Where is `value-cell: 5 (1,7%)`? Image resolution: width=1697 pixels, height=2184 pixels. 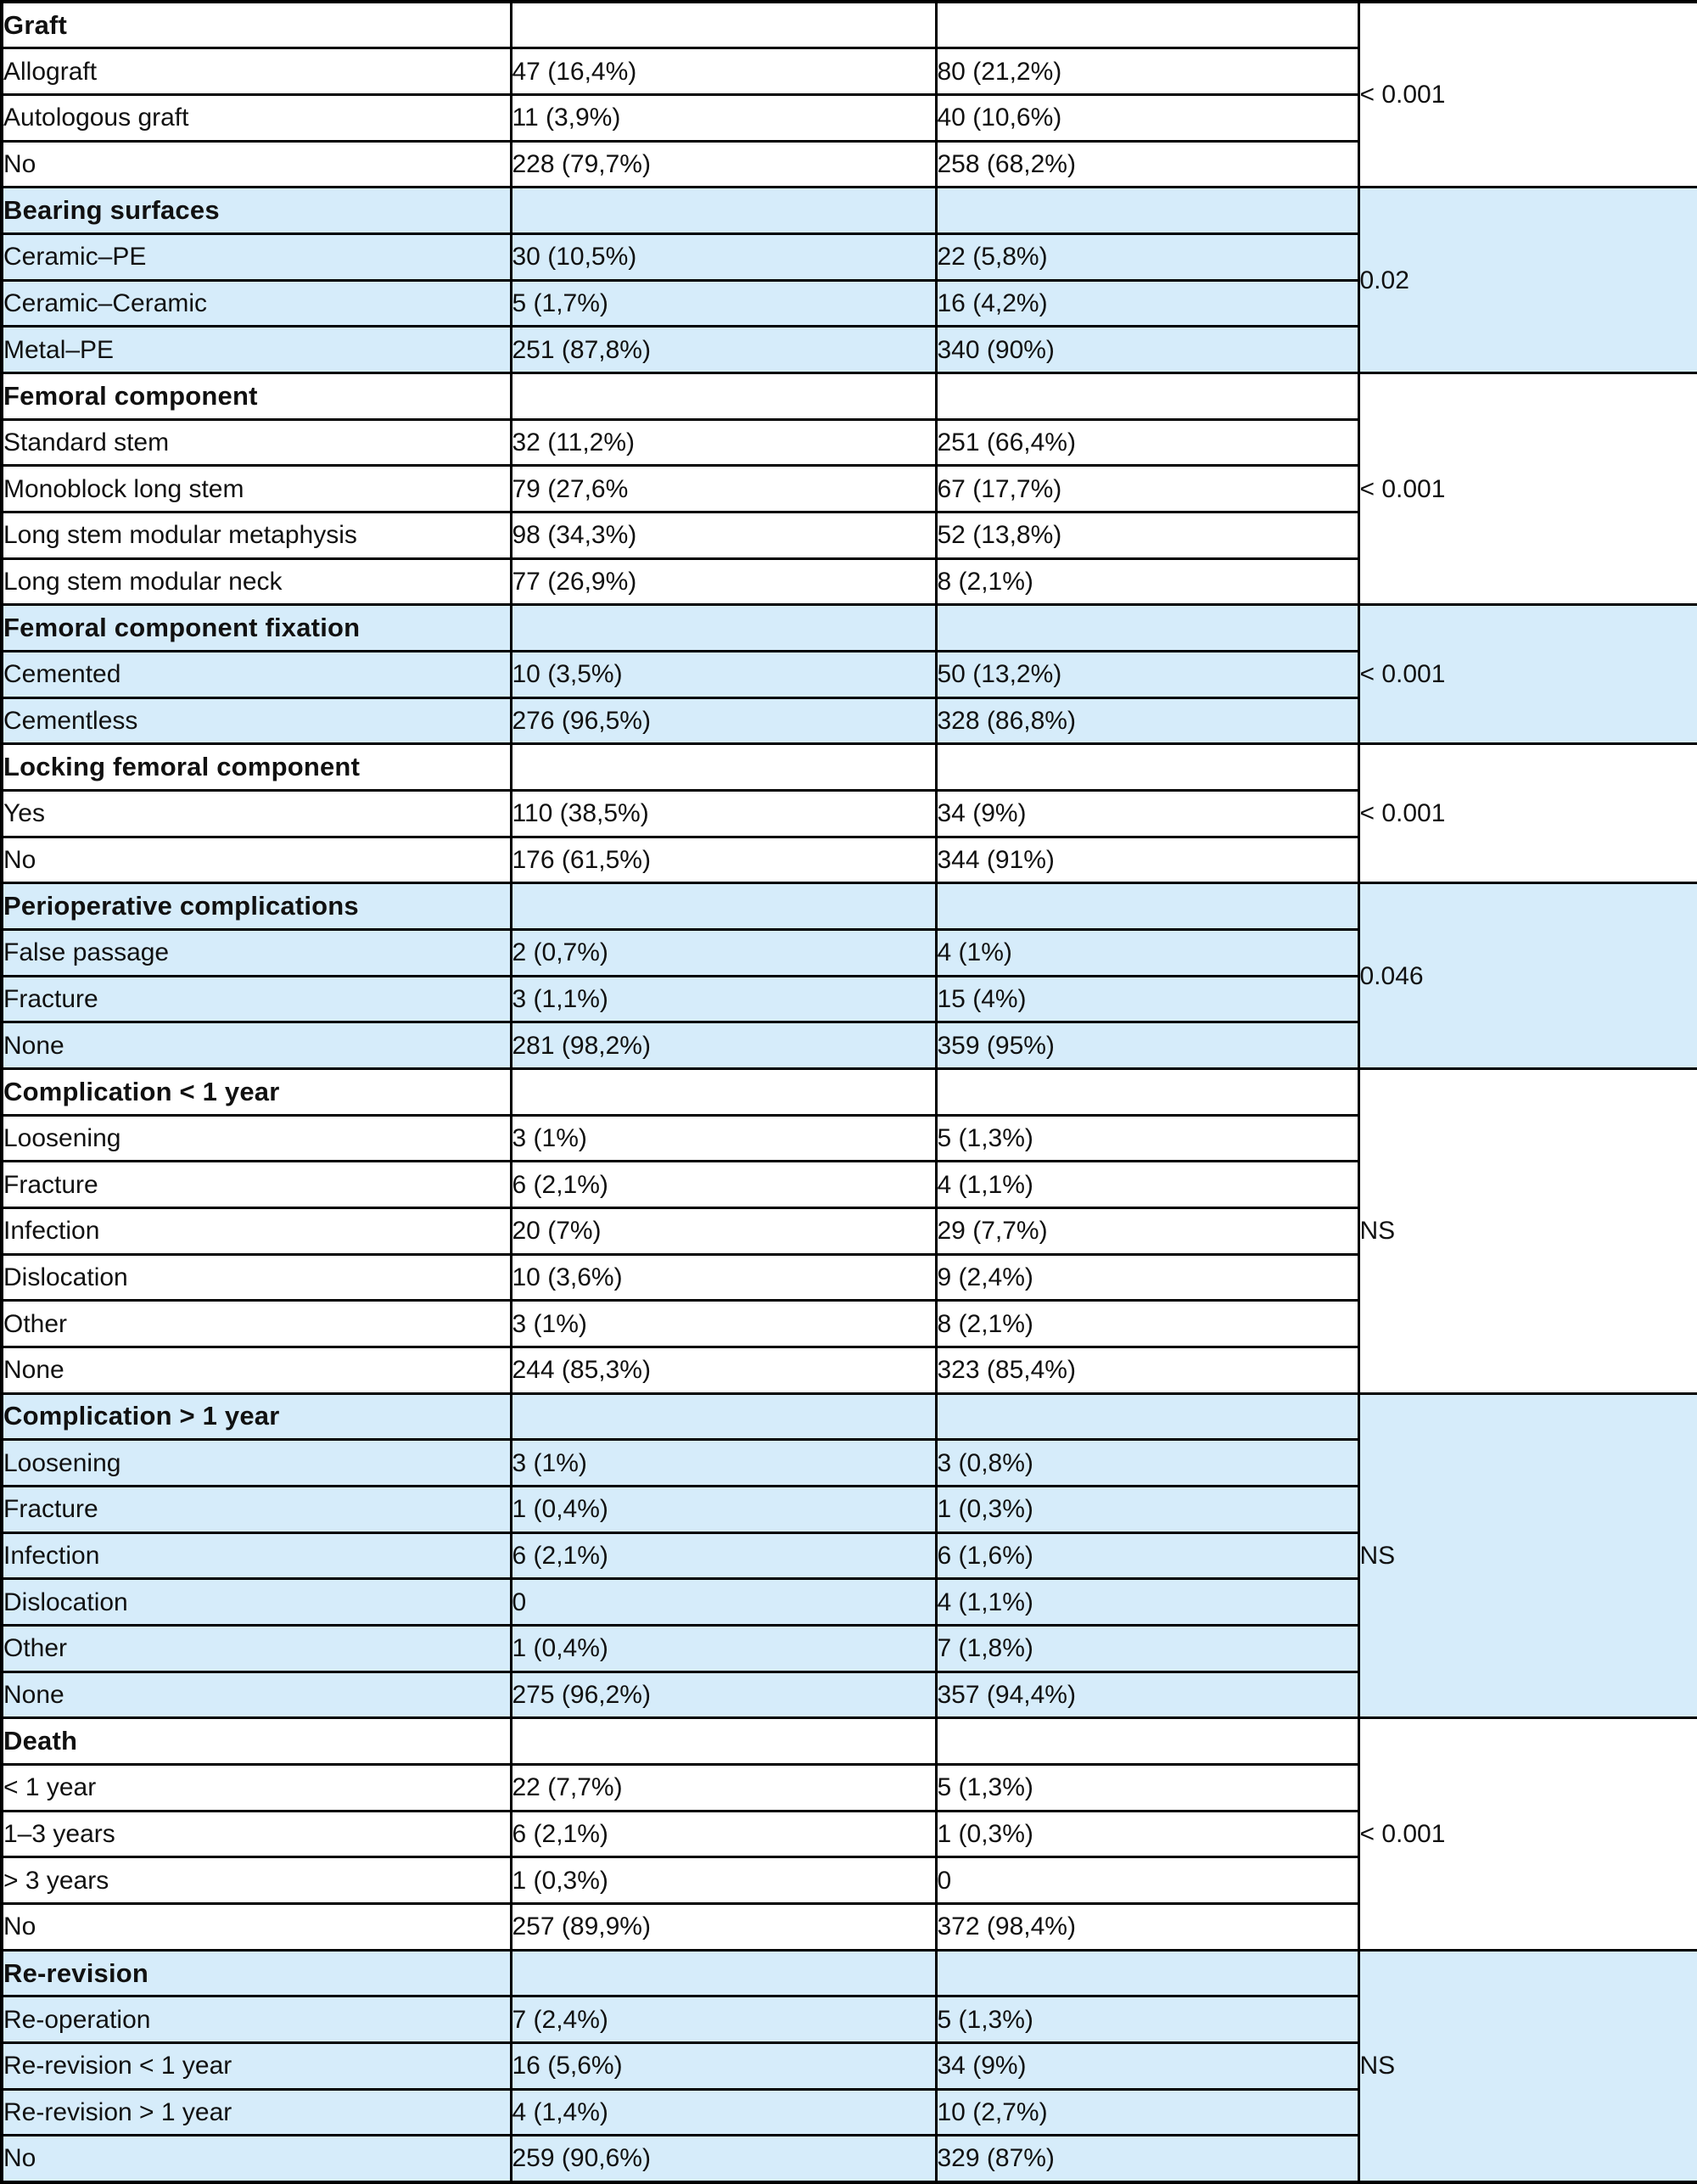 value-cell: 5 (1,7%) is located at coordinates (723, 303).